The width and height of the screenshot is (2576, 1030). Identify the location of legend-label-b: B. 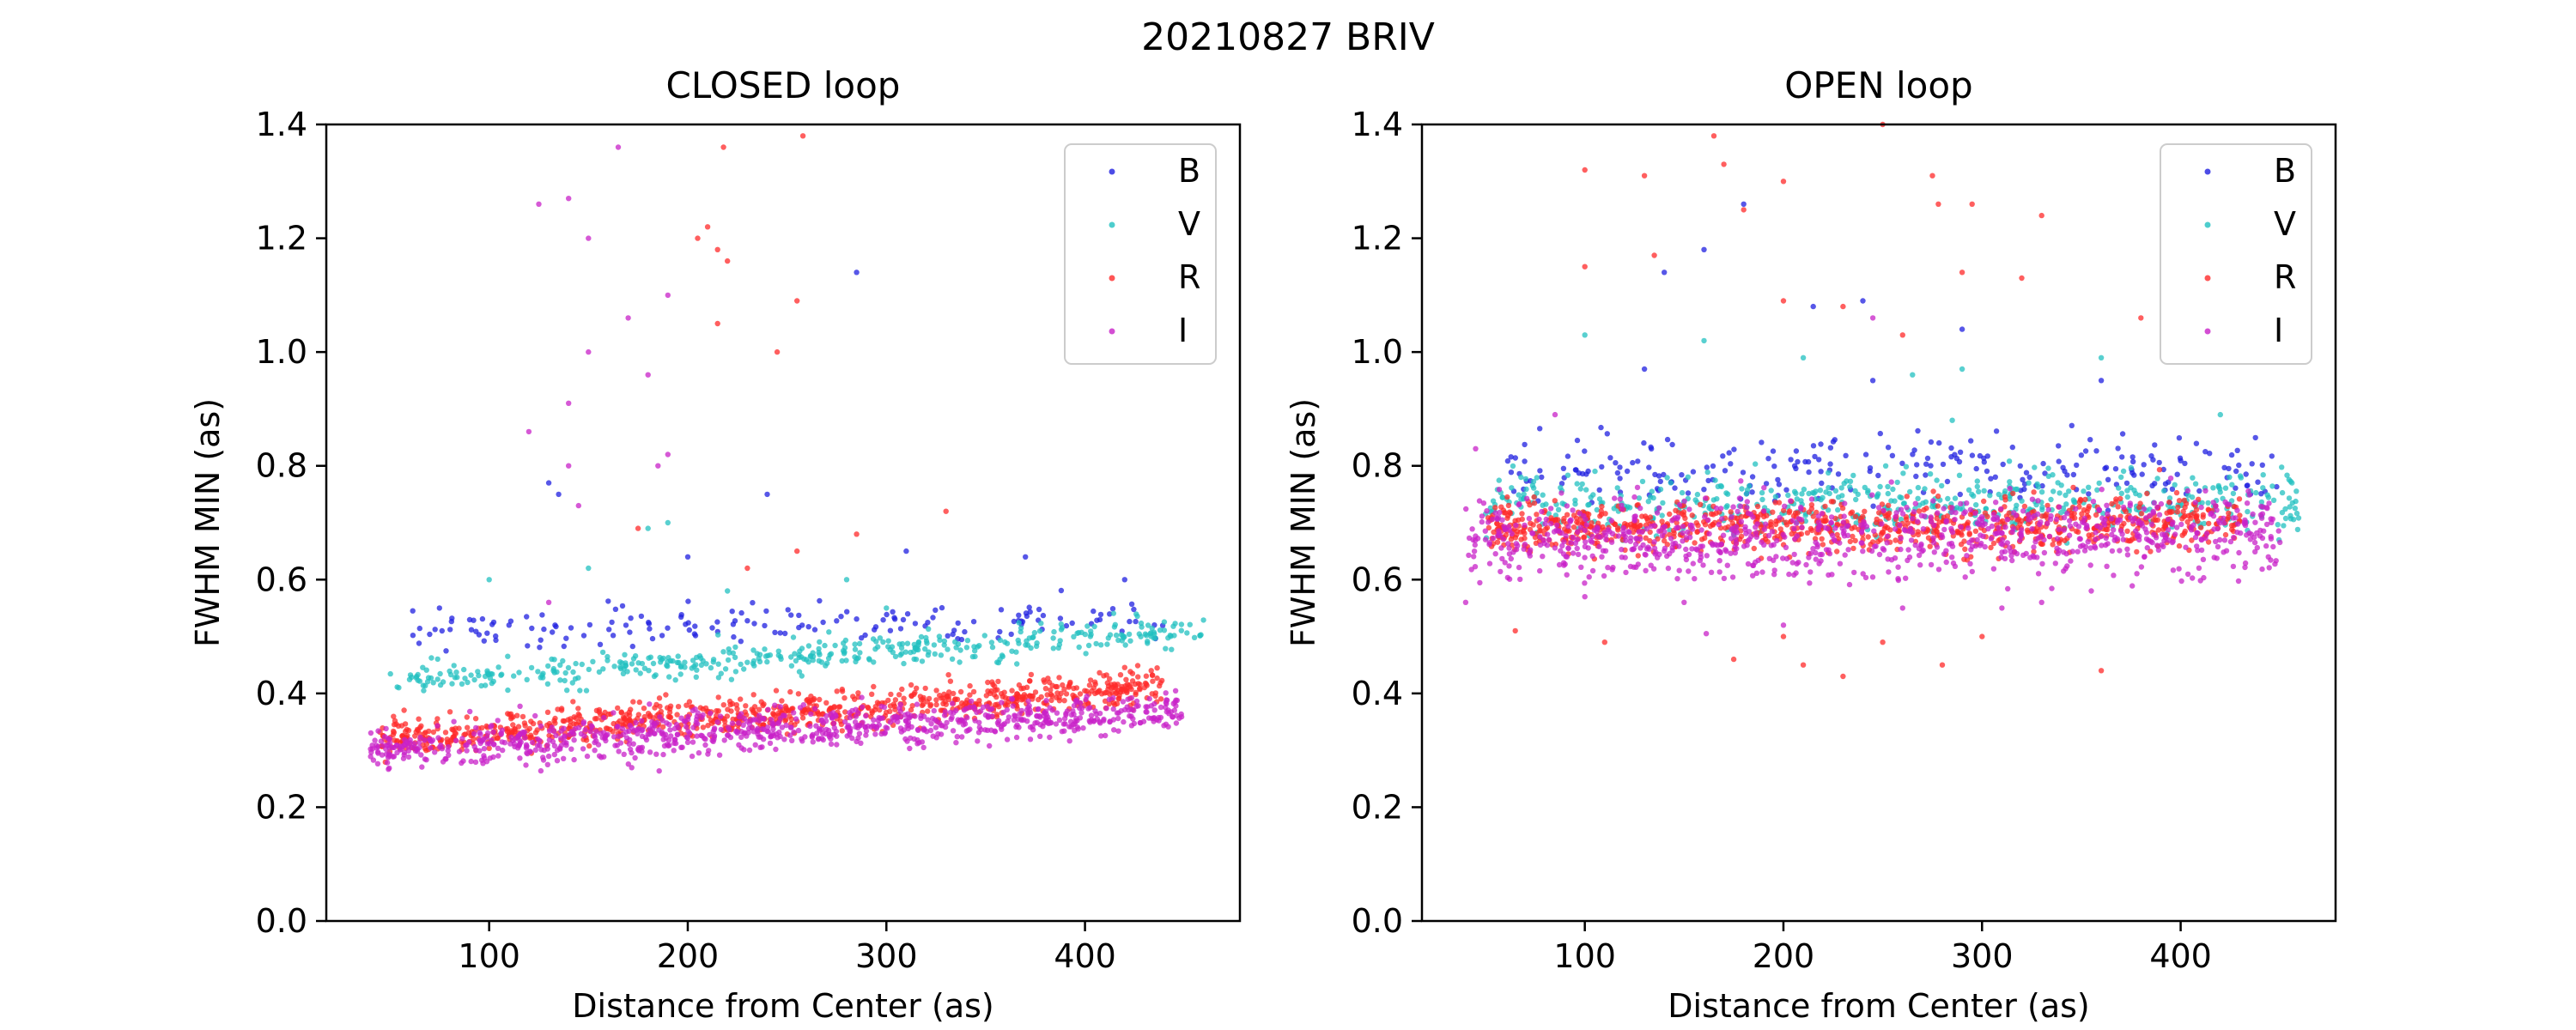
(1189, 171).